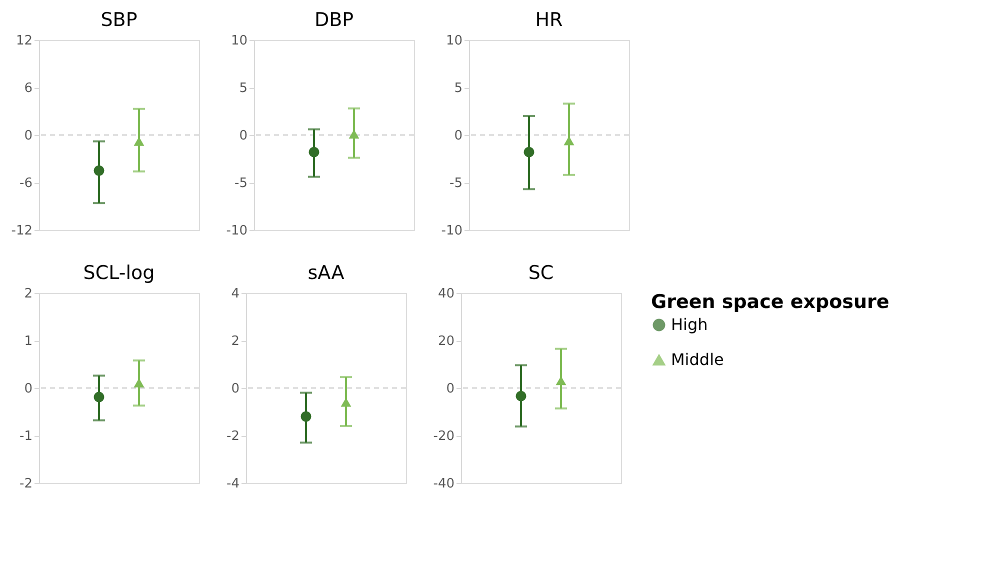 Image resolution: width=991 pixels, height=581 pixels. What do you see at coordinates (443, 436) in the screenshot?
I see `y-tick-label: -20` at bounding box center [443, 436].